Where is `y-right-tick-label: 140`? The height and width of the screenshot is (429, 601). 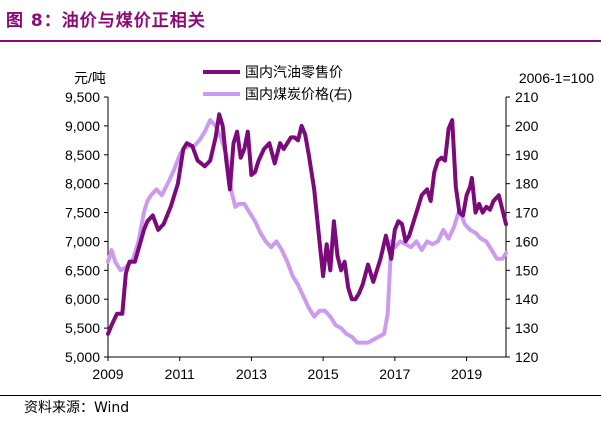
y-right-tick-label: 140 is located at coordinates (527, 299).